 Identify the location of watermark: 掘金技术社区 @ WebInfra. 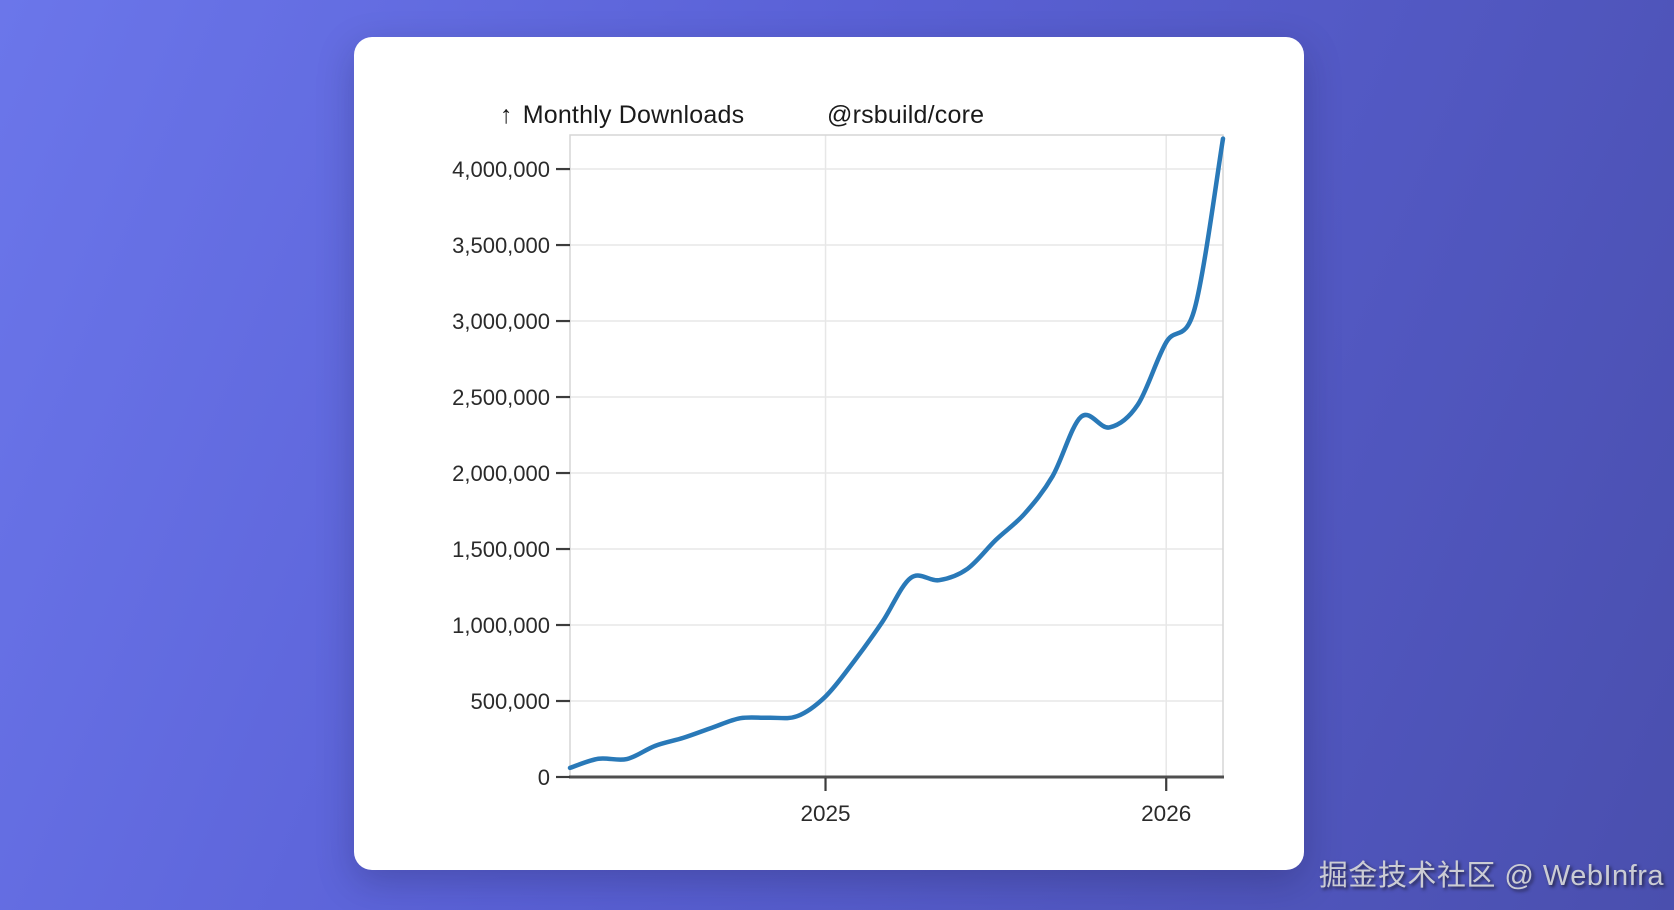
(1491, 876).